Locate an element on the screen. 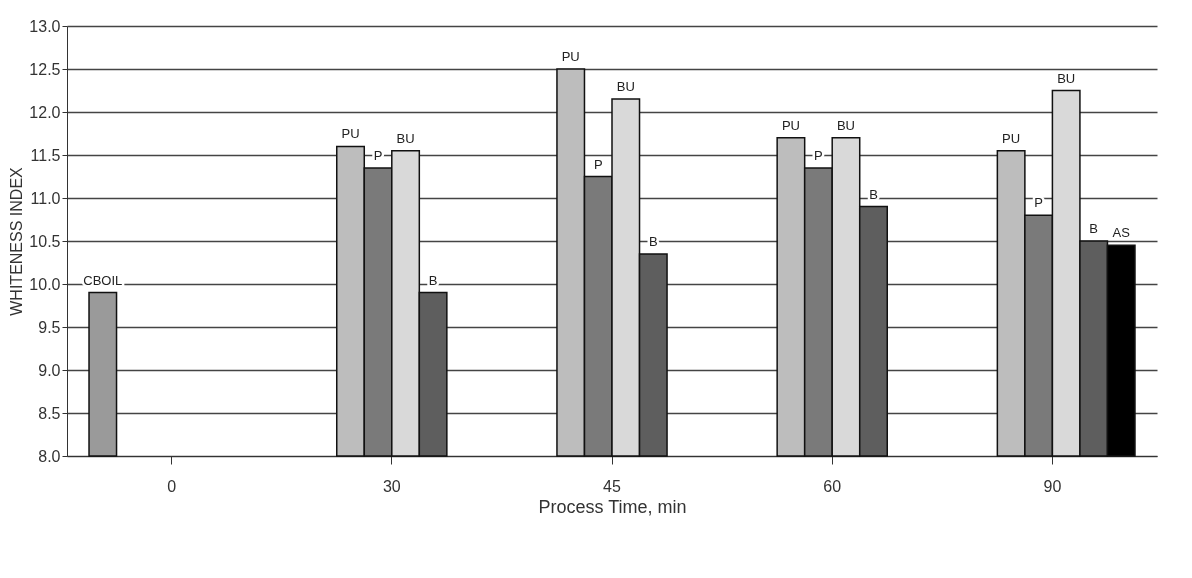 Image resolution: width=1192 pixels, height=578 pixels. x-tick-label: 0 is located at coordinates (172, 486).